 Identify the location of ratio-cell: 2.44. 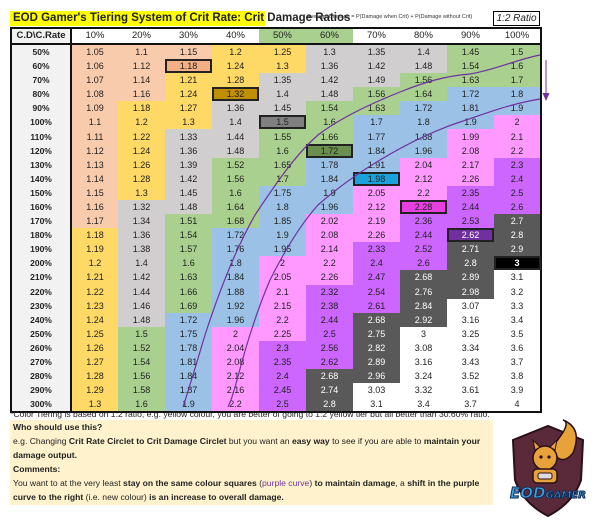
(470, 207).